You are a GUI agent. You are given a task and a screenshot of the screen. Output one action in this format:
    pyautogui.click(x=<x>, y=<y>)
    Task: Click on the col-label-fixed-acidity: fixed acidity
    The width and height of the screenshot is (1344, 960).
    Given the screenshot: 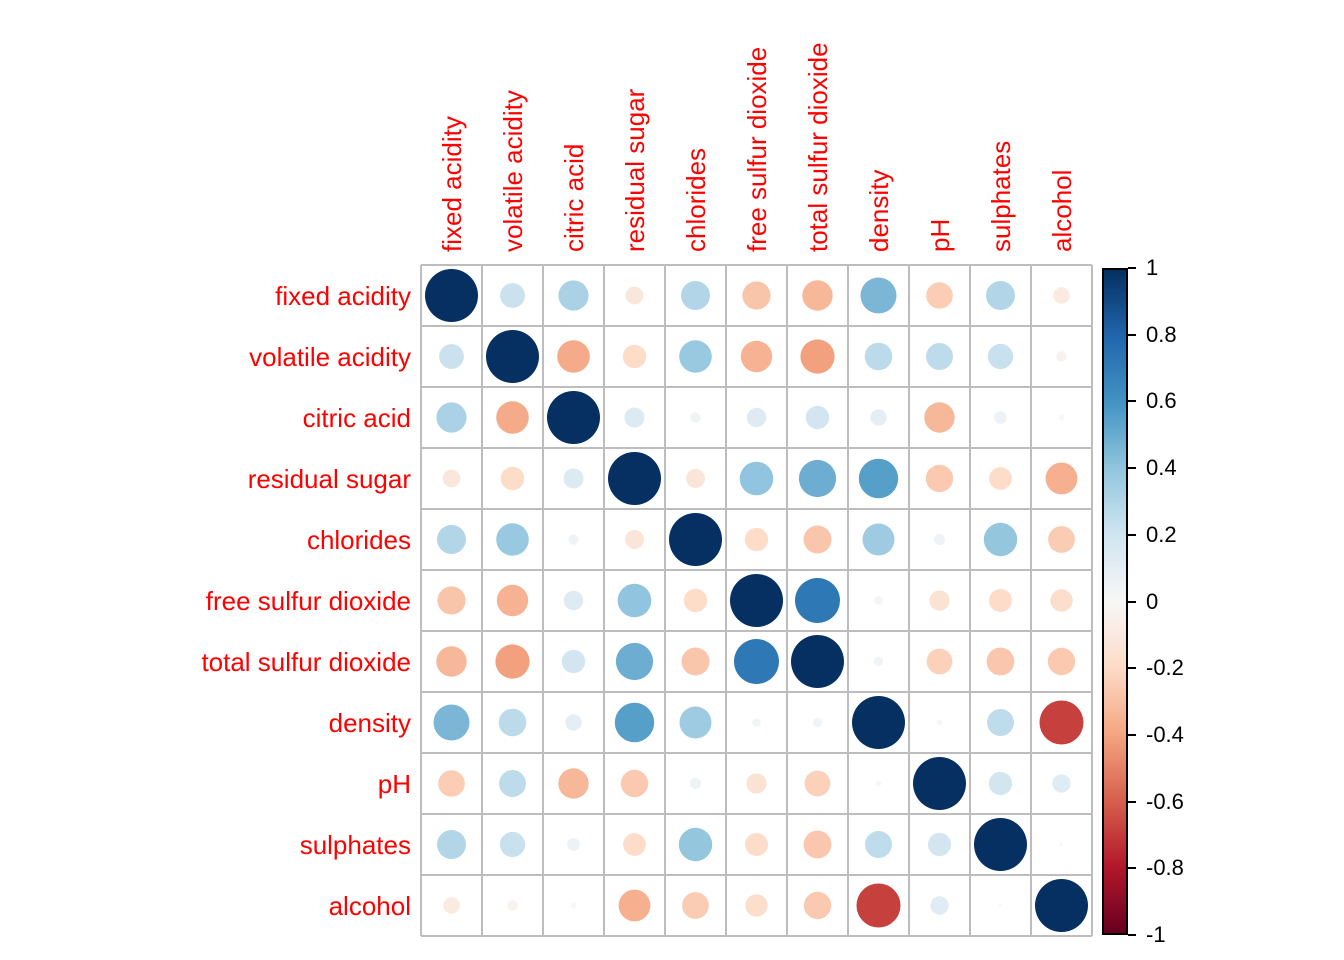 What is the action you would take?
    pyautogui.click(x=451, y=184)
    